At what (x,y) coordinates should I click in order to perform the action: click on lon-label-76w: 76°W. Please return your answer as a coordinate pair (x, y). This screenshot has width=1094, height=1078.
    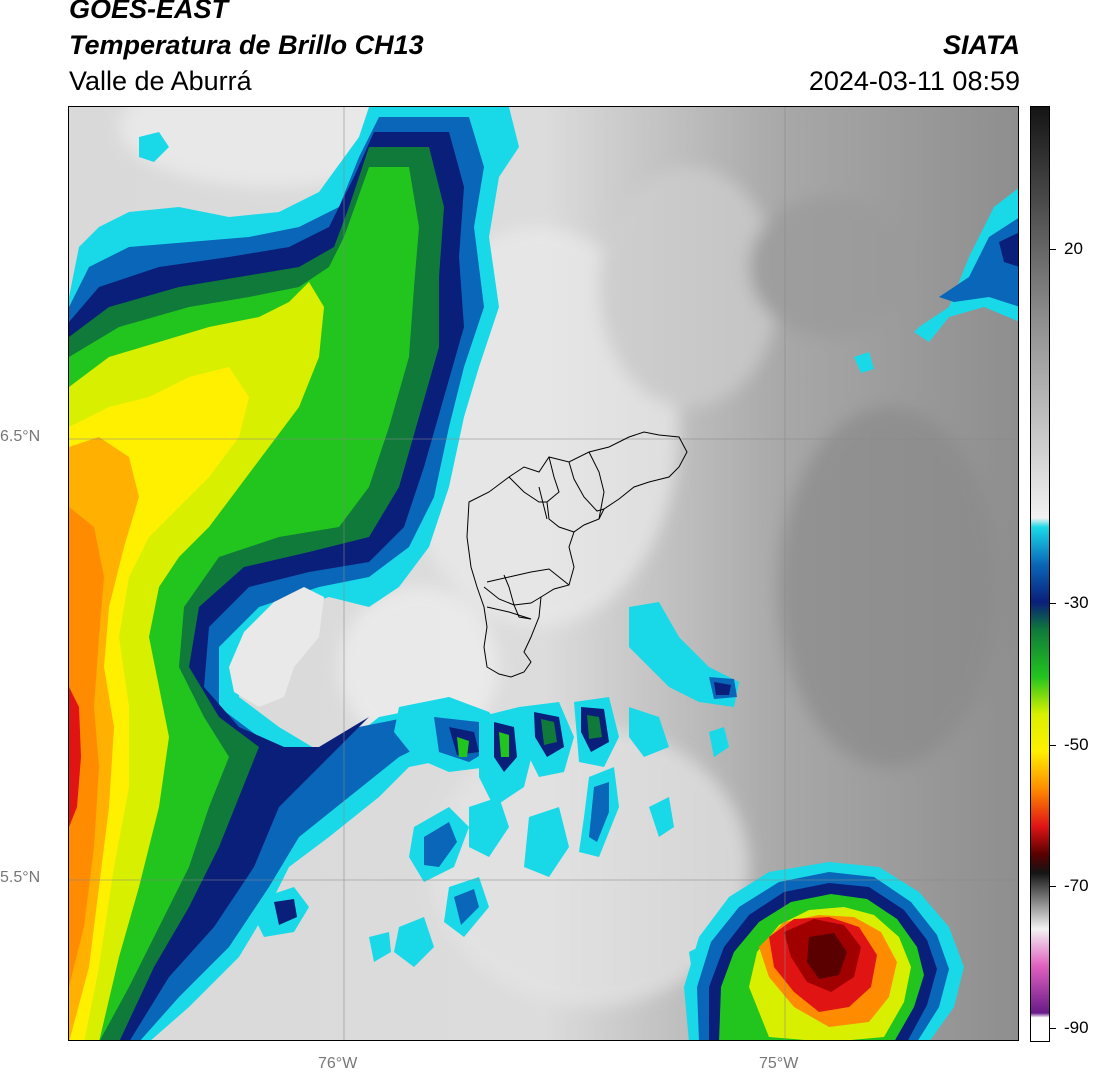
    Looking at the image, I should click on (338, 1063).